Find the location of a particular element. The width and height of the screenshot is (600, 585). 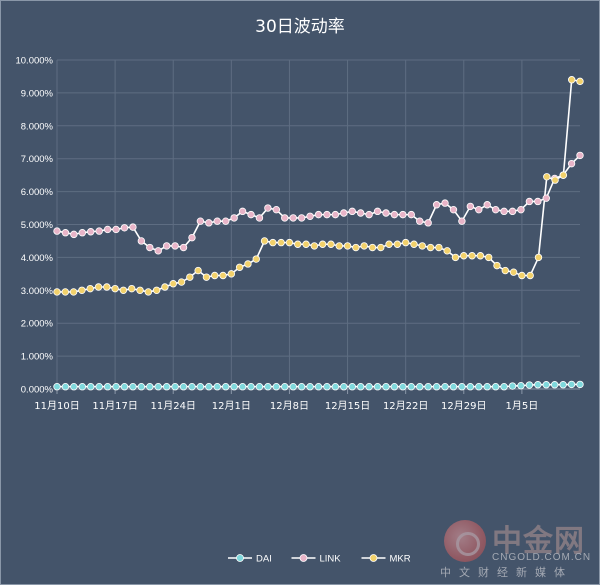

y-tick-label: 0.000% is located at coordinates (37, 390).